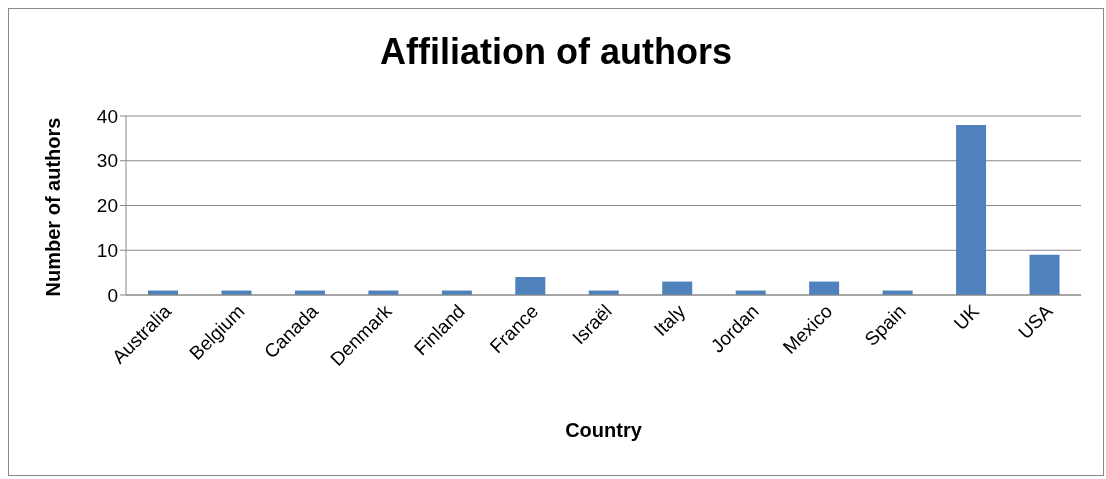  Describe the element at coordinates (1035, 321) in the screenshot. I see `x-tick-label: USA` at that location.